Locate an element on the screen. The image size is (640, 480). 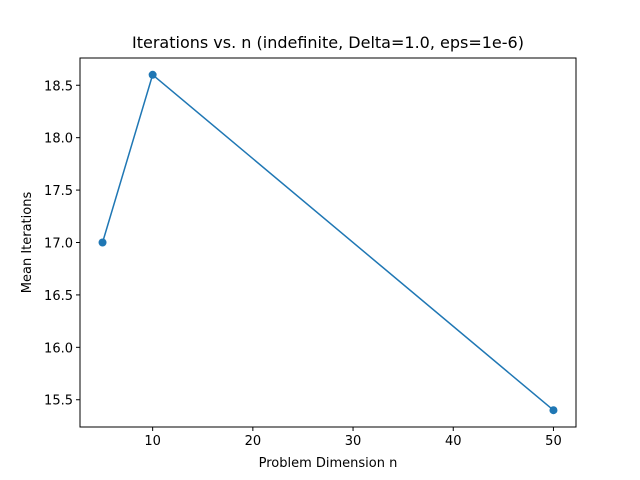
x-tick-label: 20 is located at coordinates (253, 441).